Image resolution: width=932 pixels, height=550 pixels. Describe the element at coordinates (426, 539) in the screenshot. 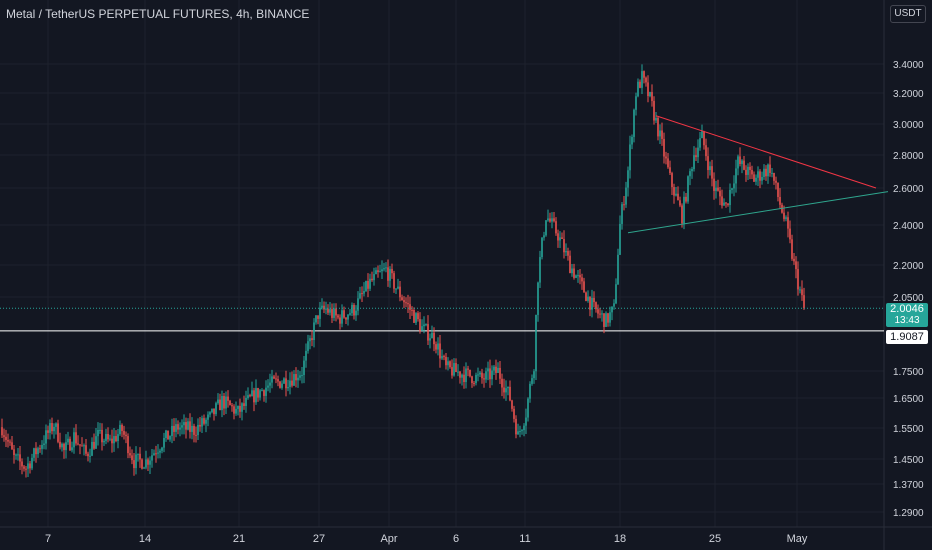

I see `time-axis: 7 14 21 27 Apr 6 11 18 25 May` at that location.